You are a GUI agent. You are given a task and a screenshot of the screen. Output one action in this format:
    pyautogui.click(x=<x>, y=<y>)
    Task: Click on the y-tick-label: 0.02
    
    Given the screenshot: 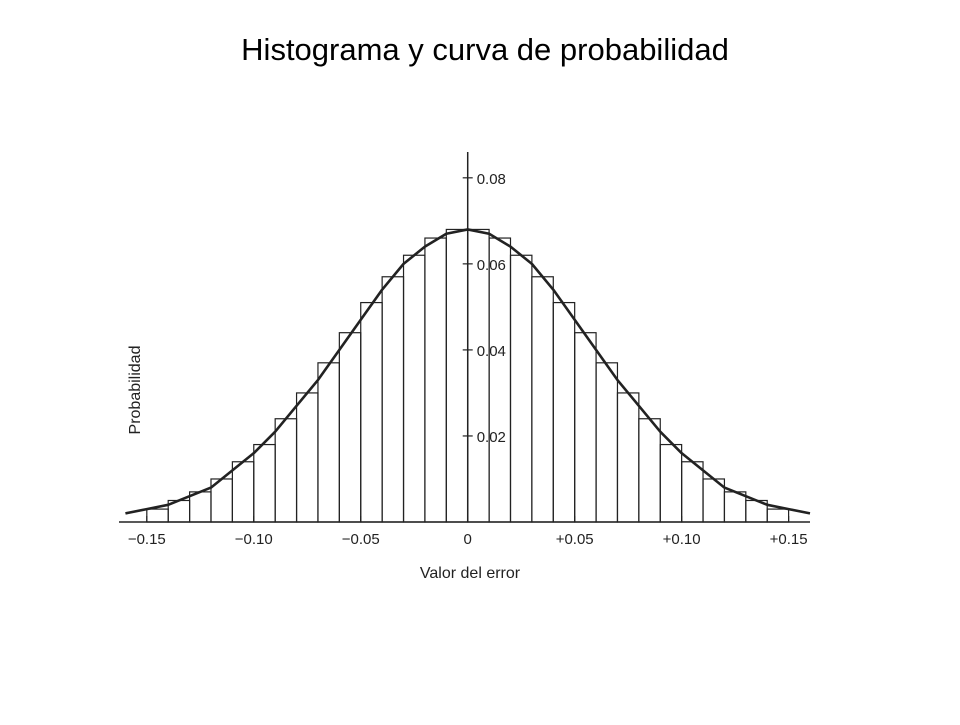 What is the action you would take?
    pyautogui.click(x=491, y=437)
    